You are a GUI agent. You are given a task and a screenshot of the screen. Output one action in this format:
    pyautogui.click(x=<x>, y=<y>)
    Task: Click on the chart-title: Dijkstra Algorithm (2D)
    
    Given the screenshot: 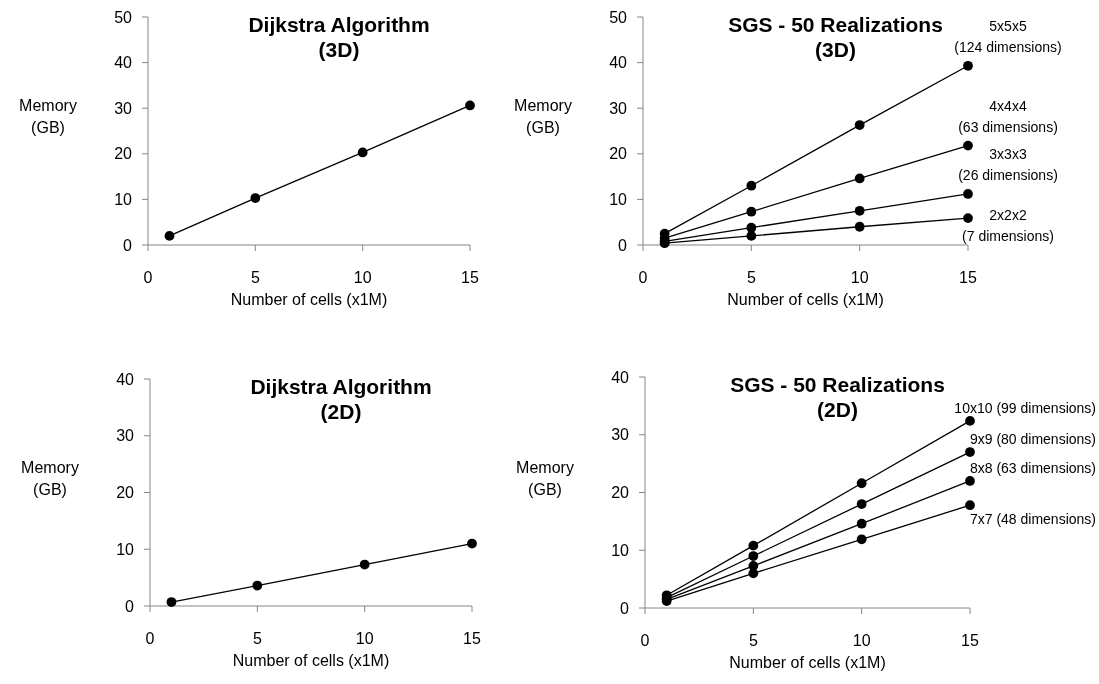 What is the action you would take?
    pyautogui.click(x=341, y=399)
    